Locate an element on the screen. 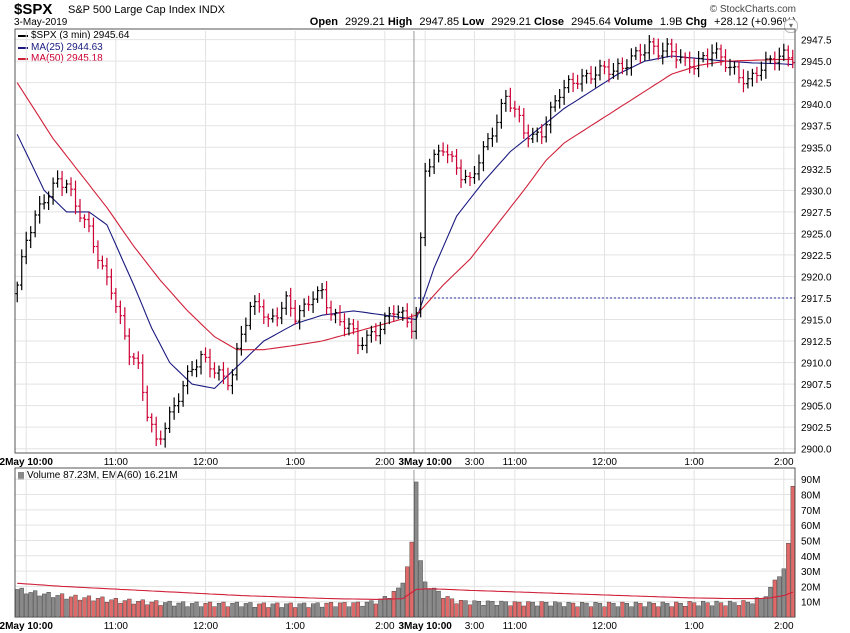  volume-tick-label: 20M is located at coordinates (810, 587).